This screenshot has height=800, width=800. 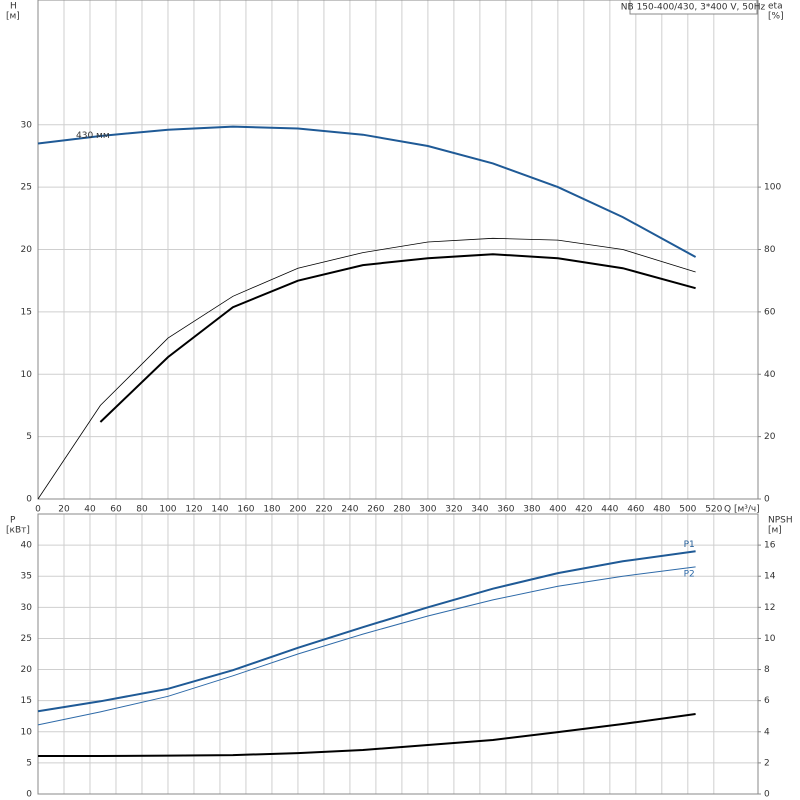 What do you see at coordinates (219, 510) in the screenshot?
I see `x-tick-label: 140` at bounding box center [219, 510].